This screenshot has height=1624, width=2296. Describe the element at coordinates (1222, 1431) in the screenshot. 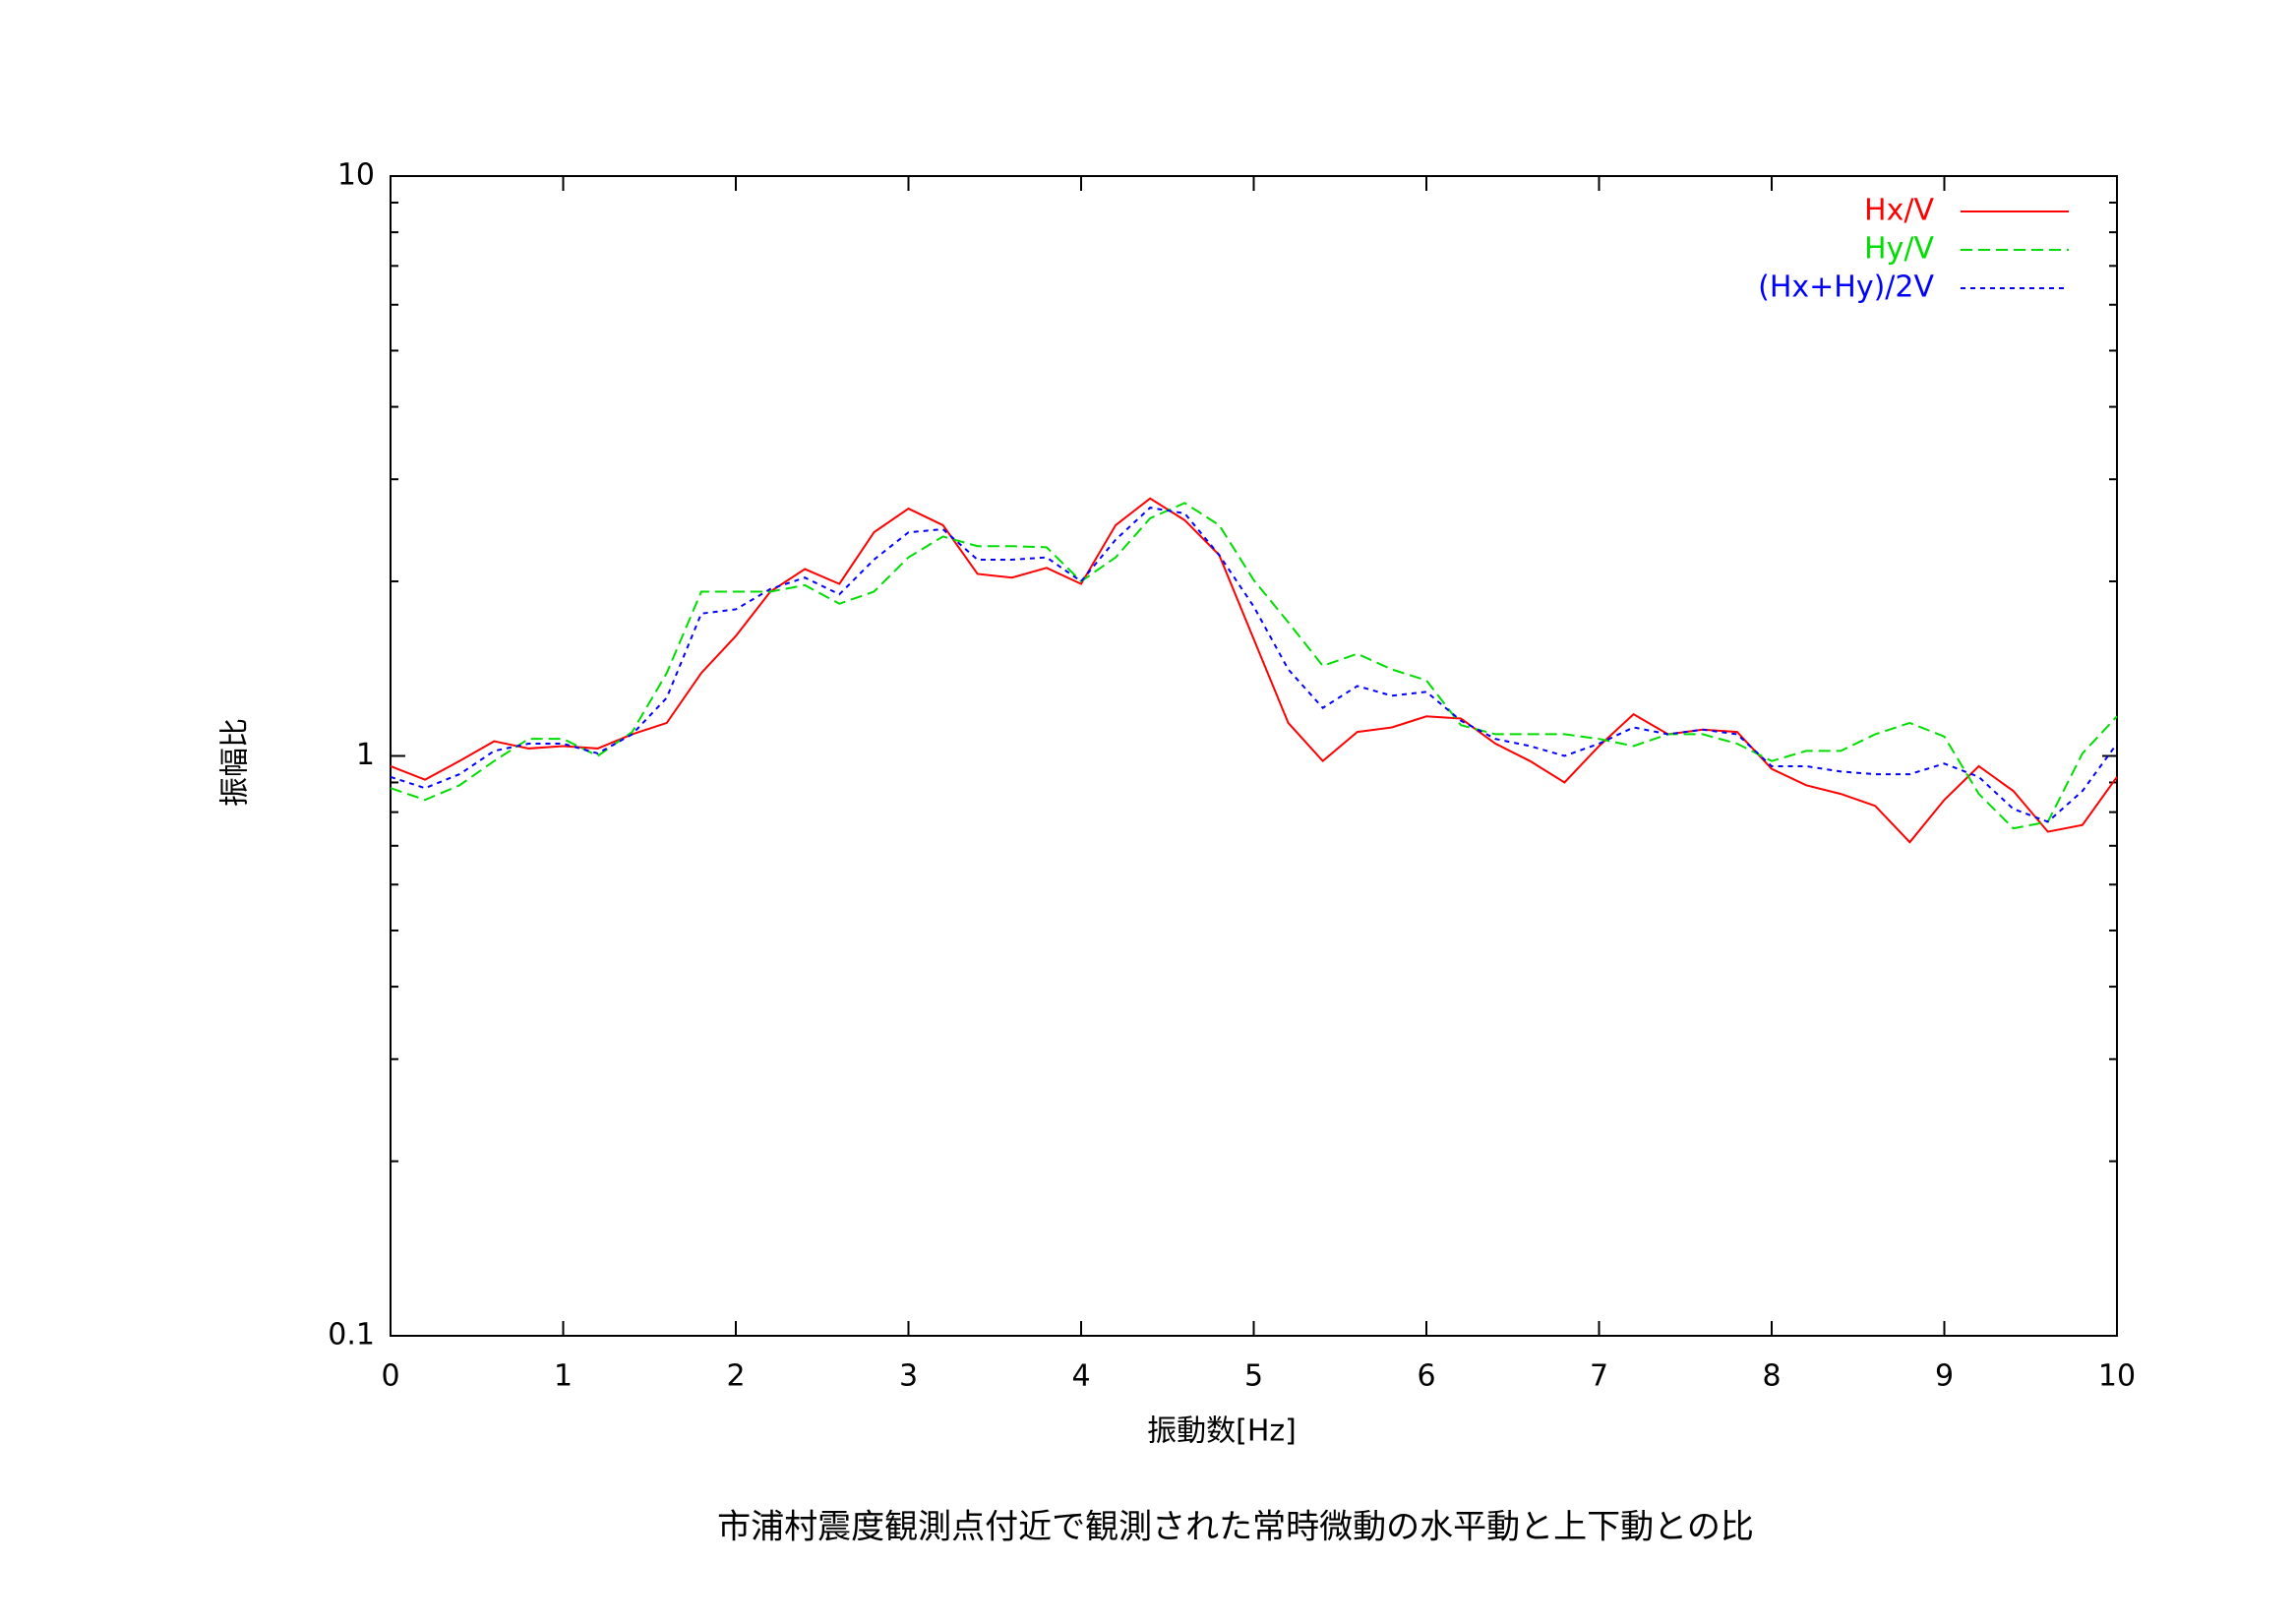

I see `x-axis-label: 振動数[Hz]` at that location.